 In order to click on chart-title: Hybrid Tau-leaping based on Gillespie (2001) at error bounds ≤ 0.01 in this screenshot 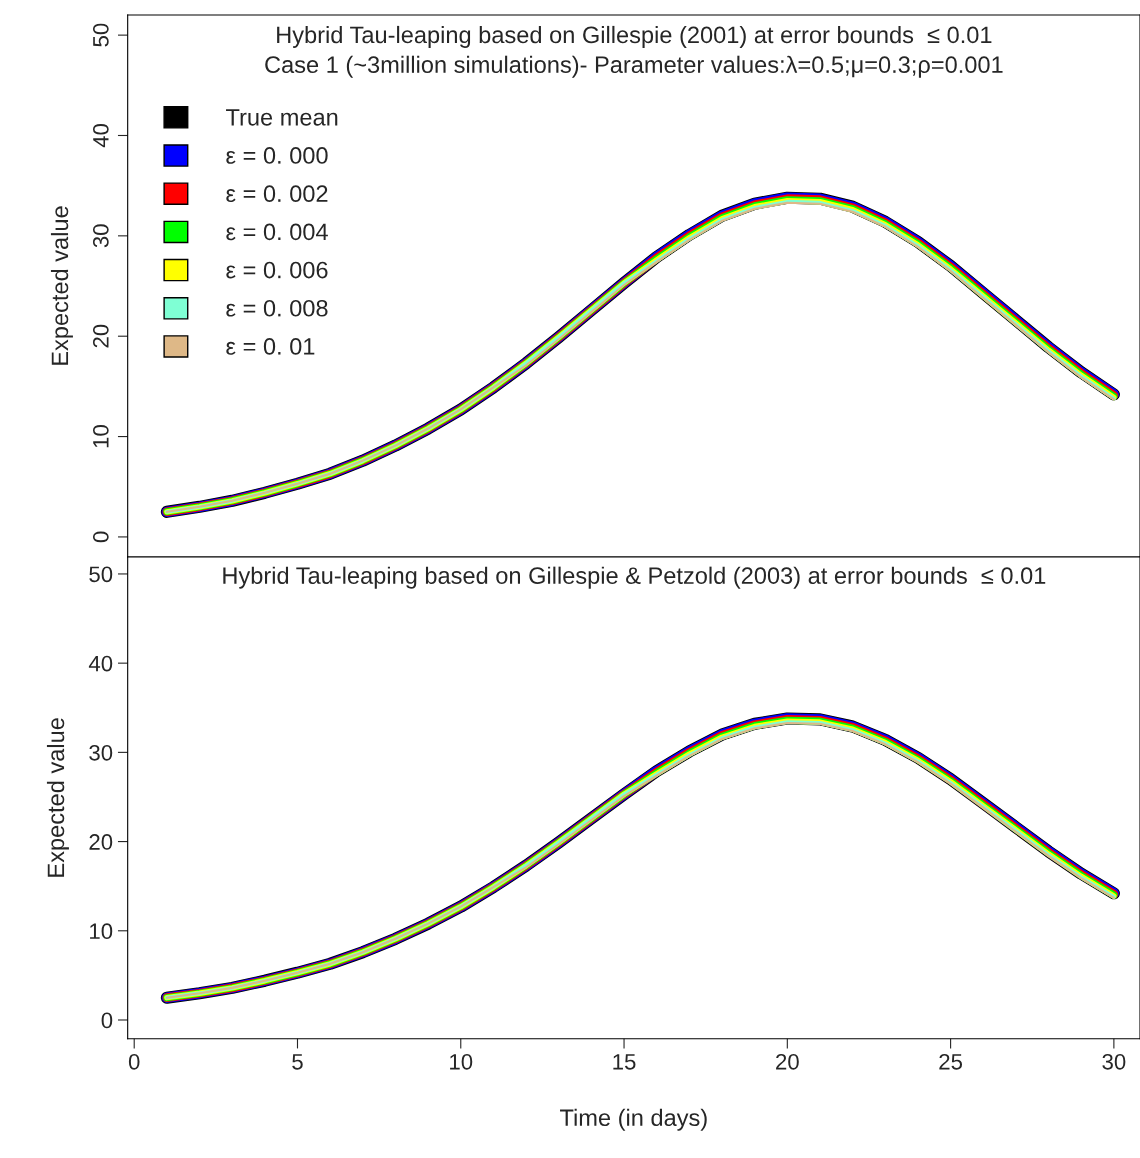, I will do `click(634, 36)`.